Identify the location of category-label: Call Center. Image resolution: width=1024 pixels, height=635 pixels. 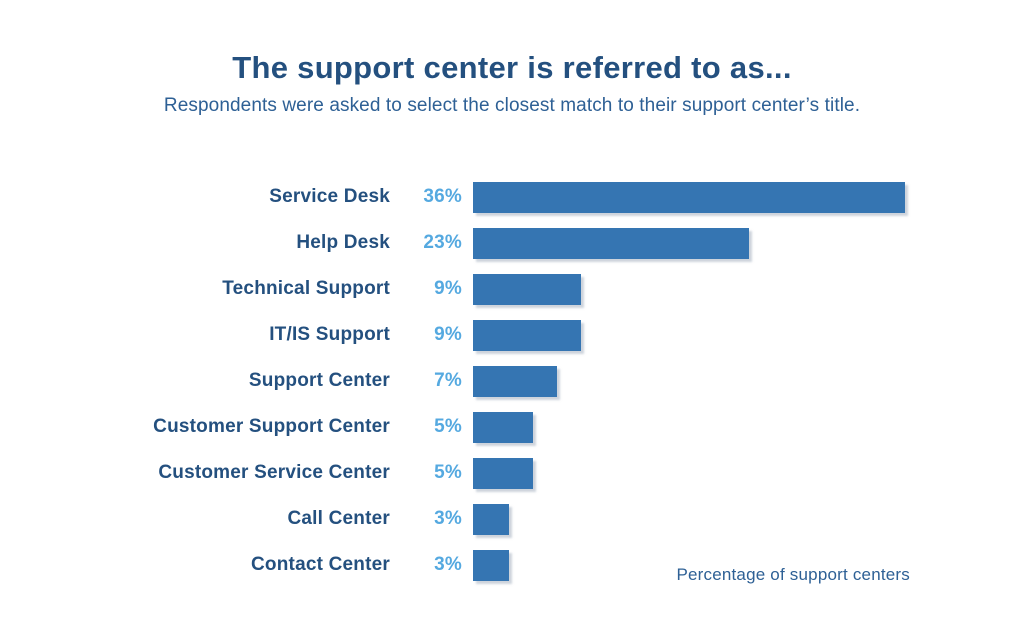
(338, 518).